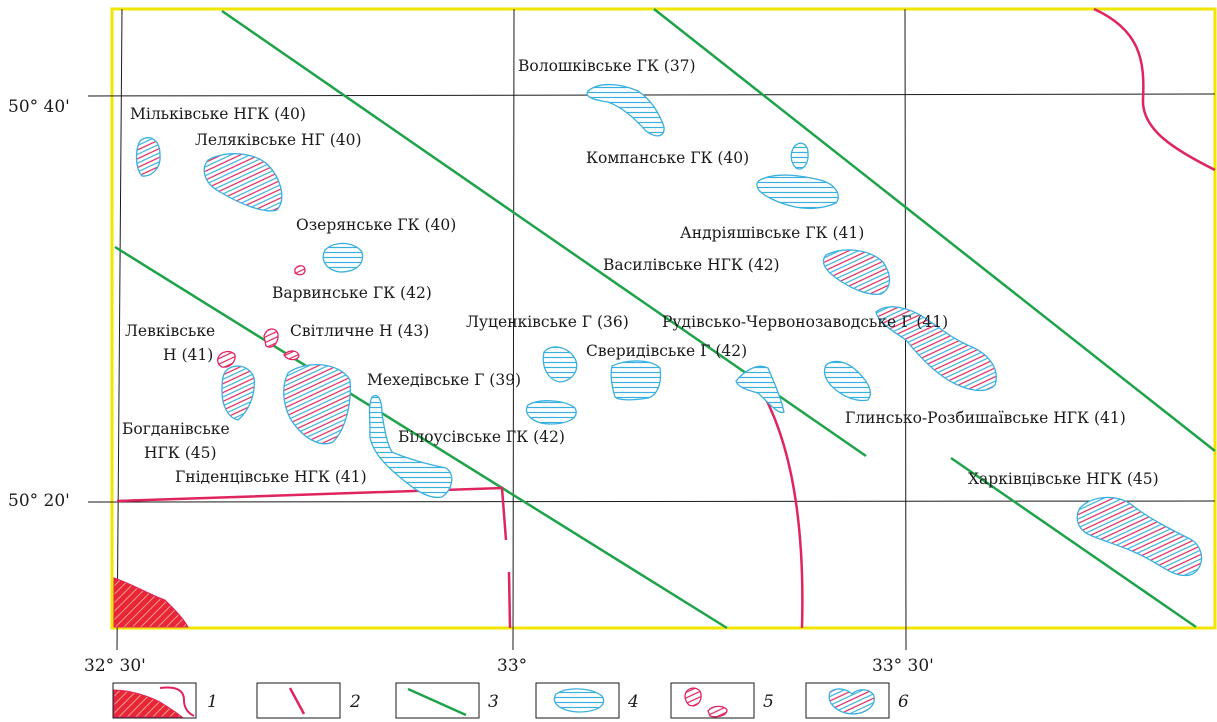 The width and height of the screenshot is (1217, 722). What do you see at coordinates (1063, 479) in the screenshot?
I see `label-kharkivtsivske: Харківцівське НГК (45)` at bounding box center [1063, 479].